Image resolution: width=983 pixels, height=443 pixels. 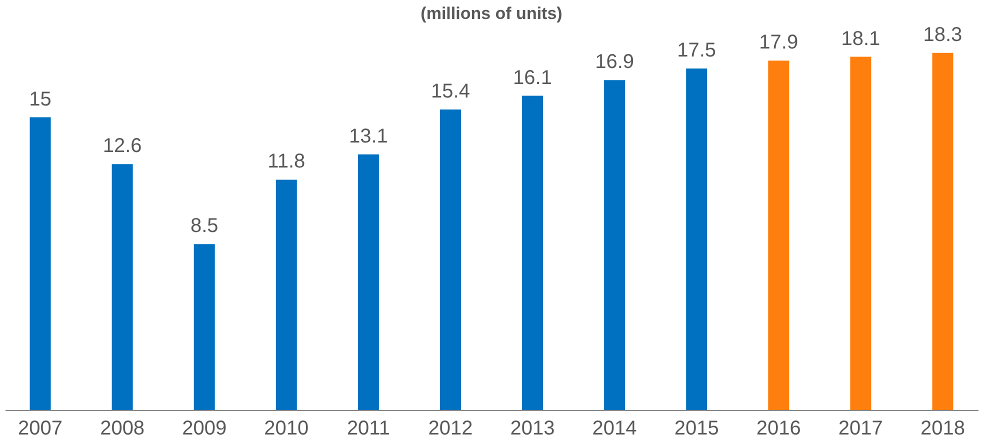 What do you see at coordinates (286, 429) in the screenshot?
I see `x-tick-label: 2010` at bounding box center [286, 429].